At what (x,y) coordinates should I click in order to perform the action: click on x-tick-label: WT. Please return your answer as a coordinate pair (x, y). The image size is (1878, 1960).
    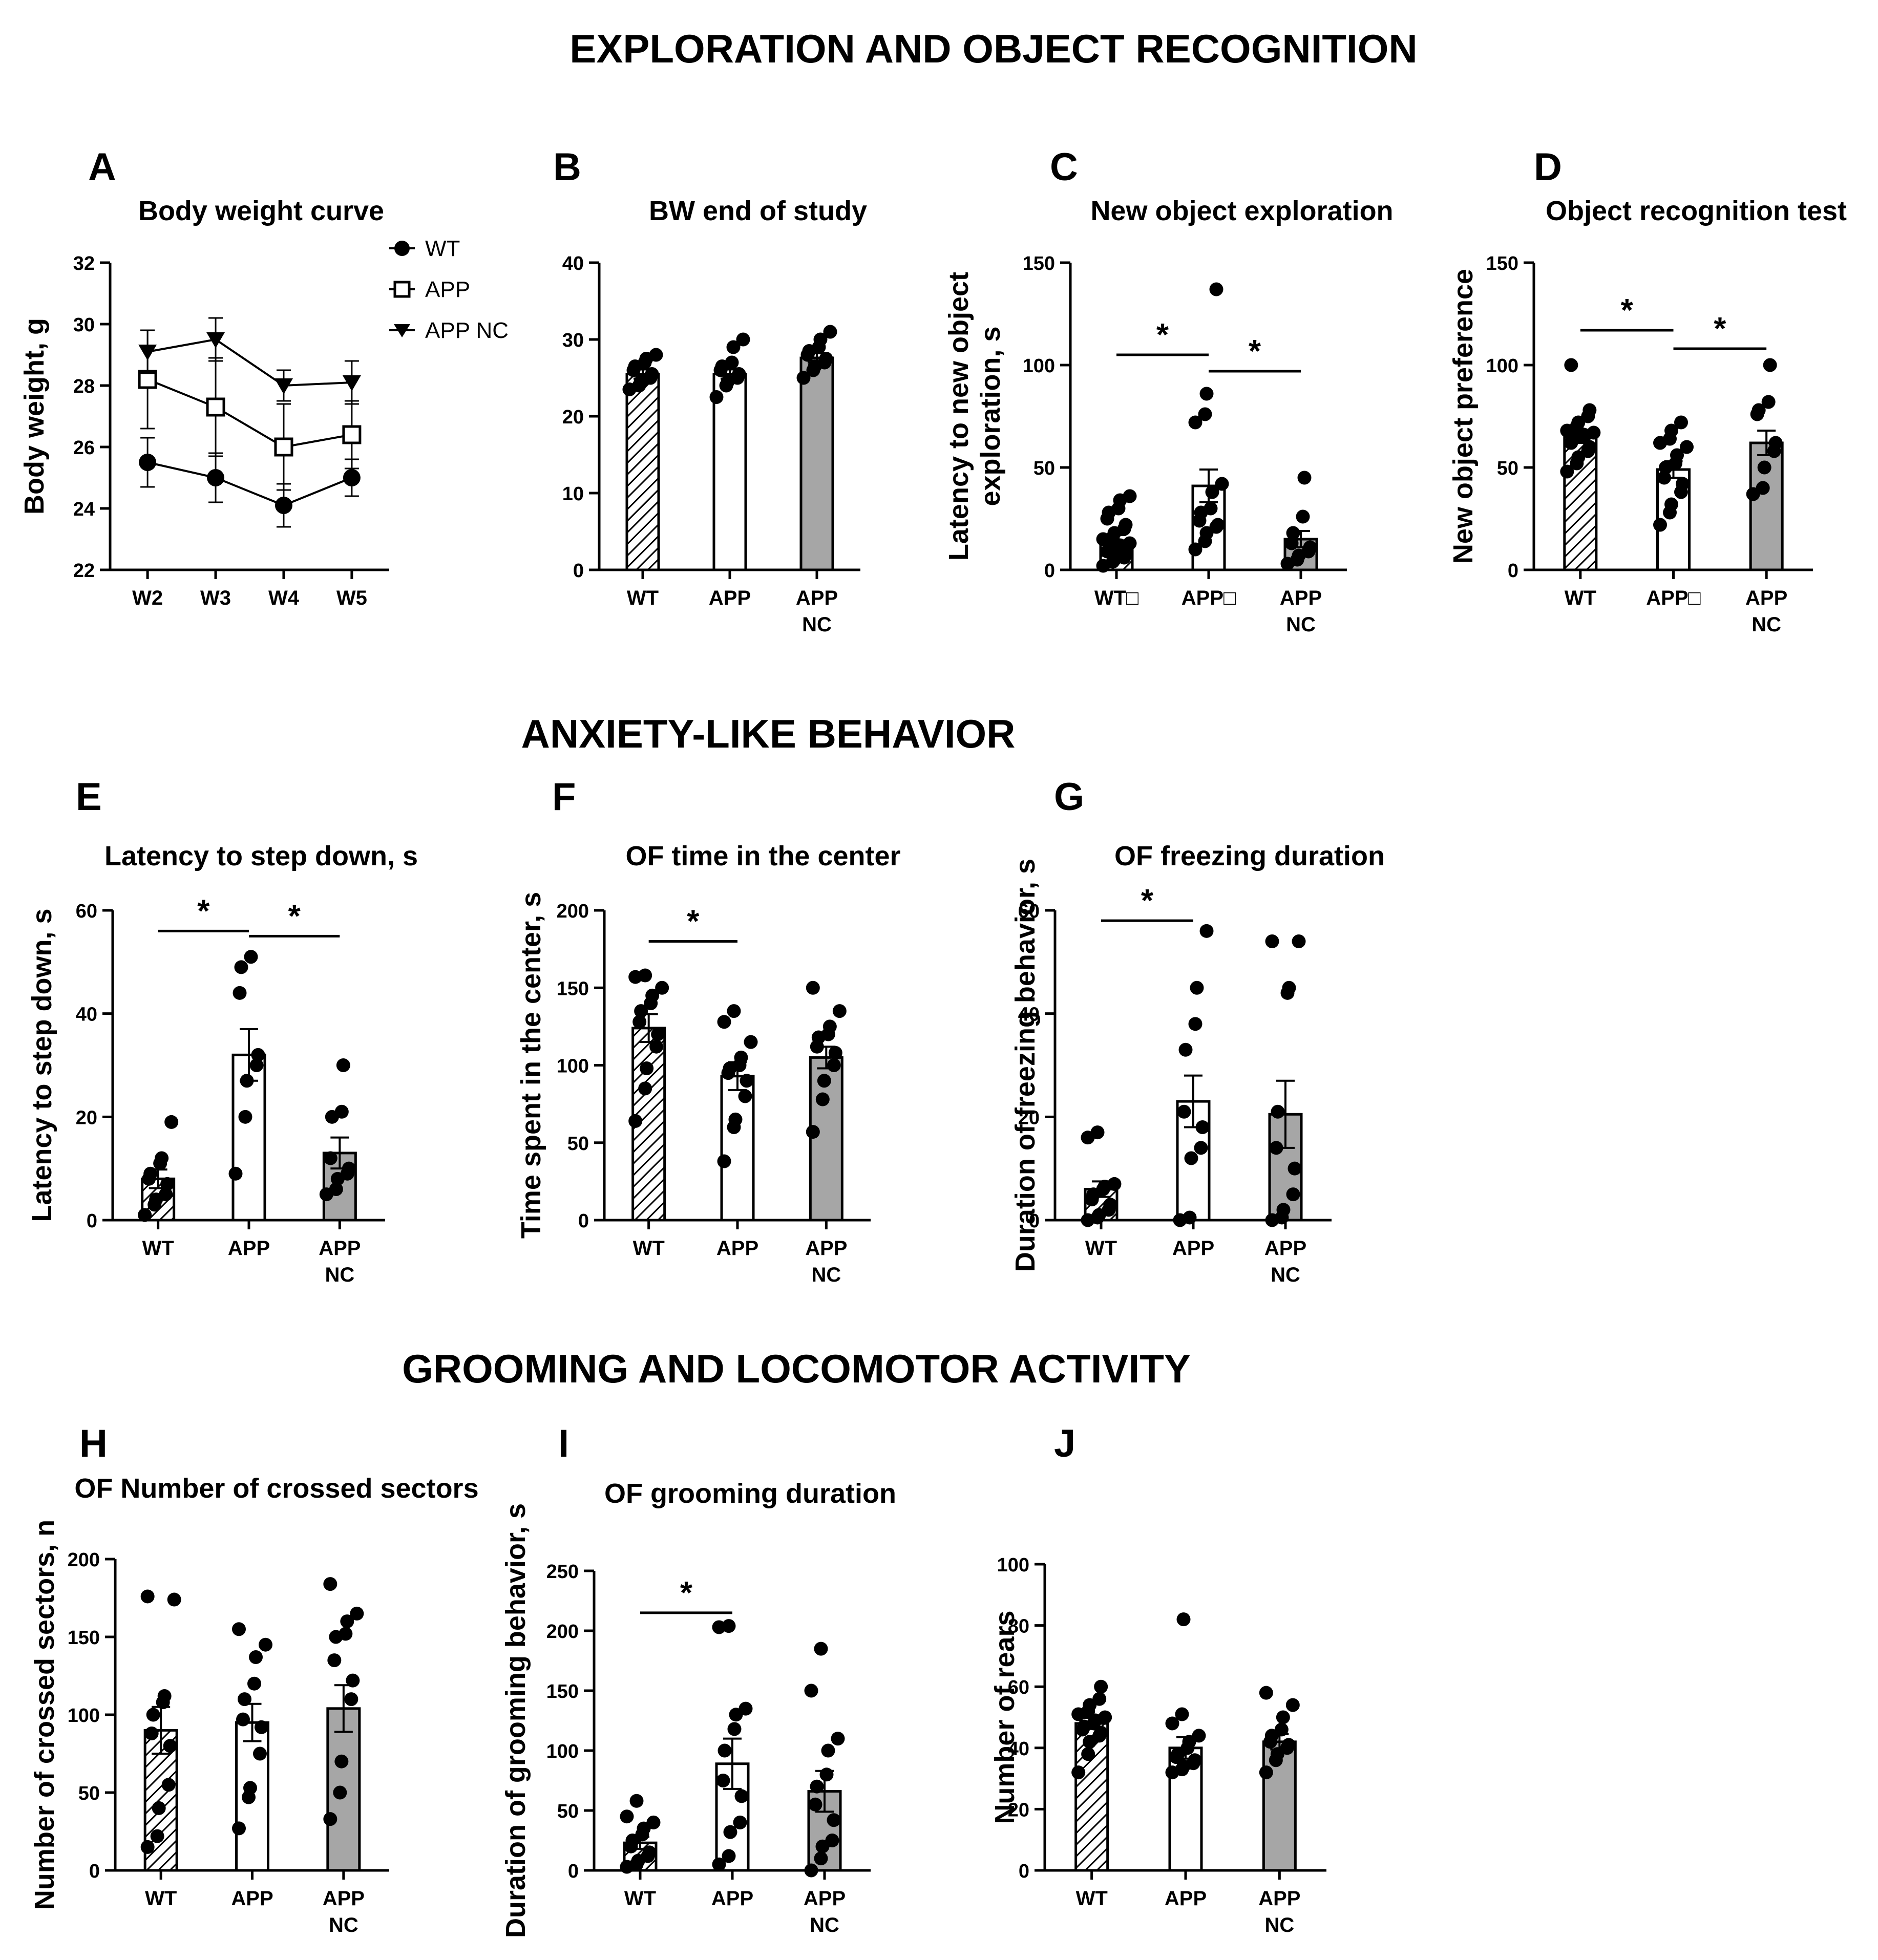
    Looking at the image, I should click on (649, 1248).